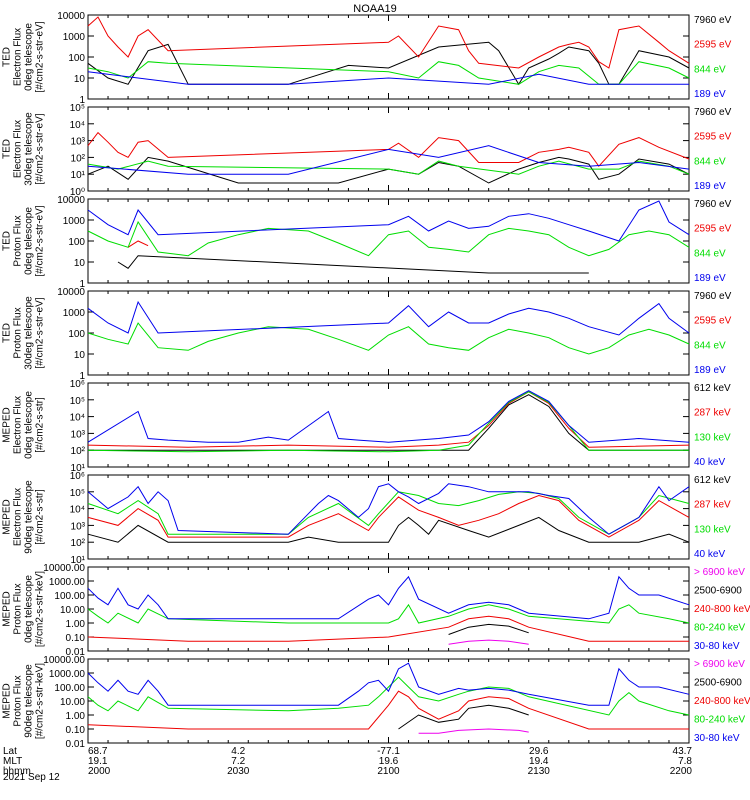 The image size is (750, 800). Describe the element at coordinates (76, 652) in the screenshot. I see `y-tick-label: 0.01` at that location.